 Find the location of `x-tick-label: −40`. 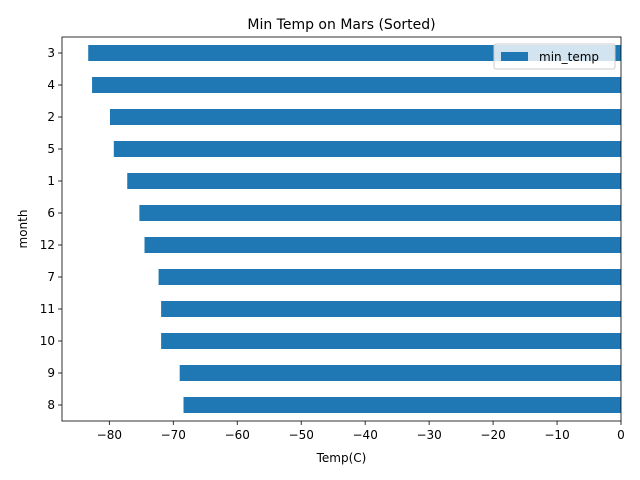

x-tick-label: −40 is located at coordinates (365, 435).